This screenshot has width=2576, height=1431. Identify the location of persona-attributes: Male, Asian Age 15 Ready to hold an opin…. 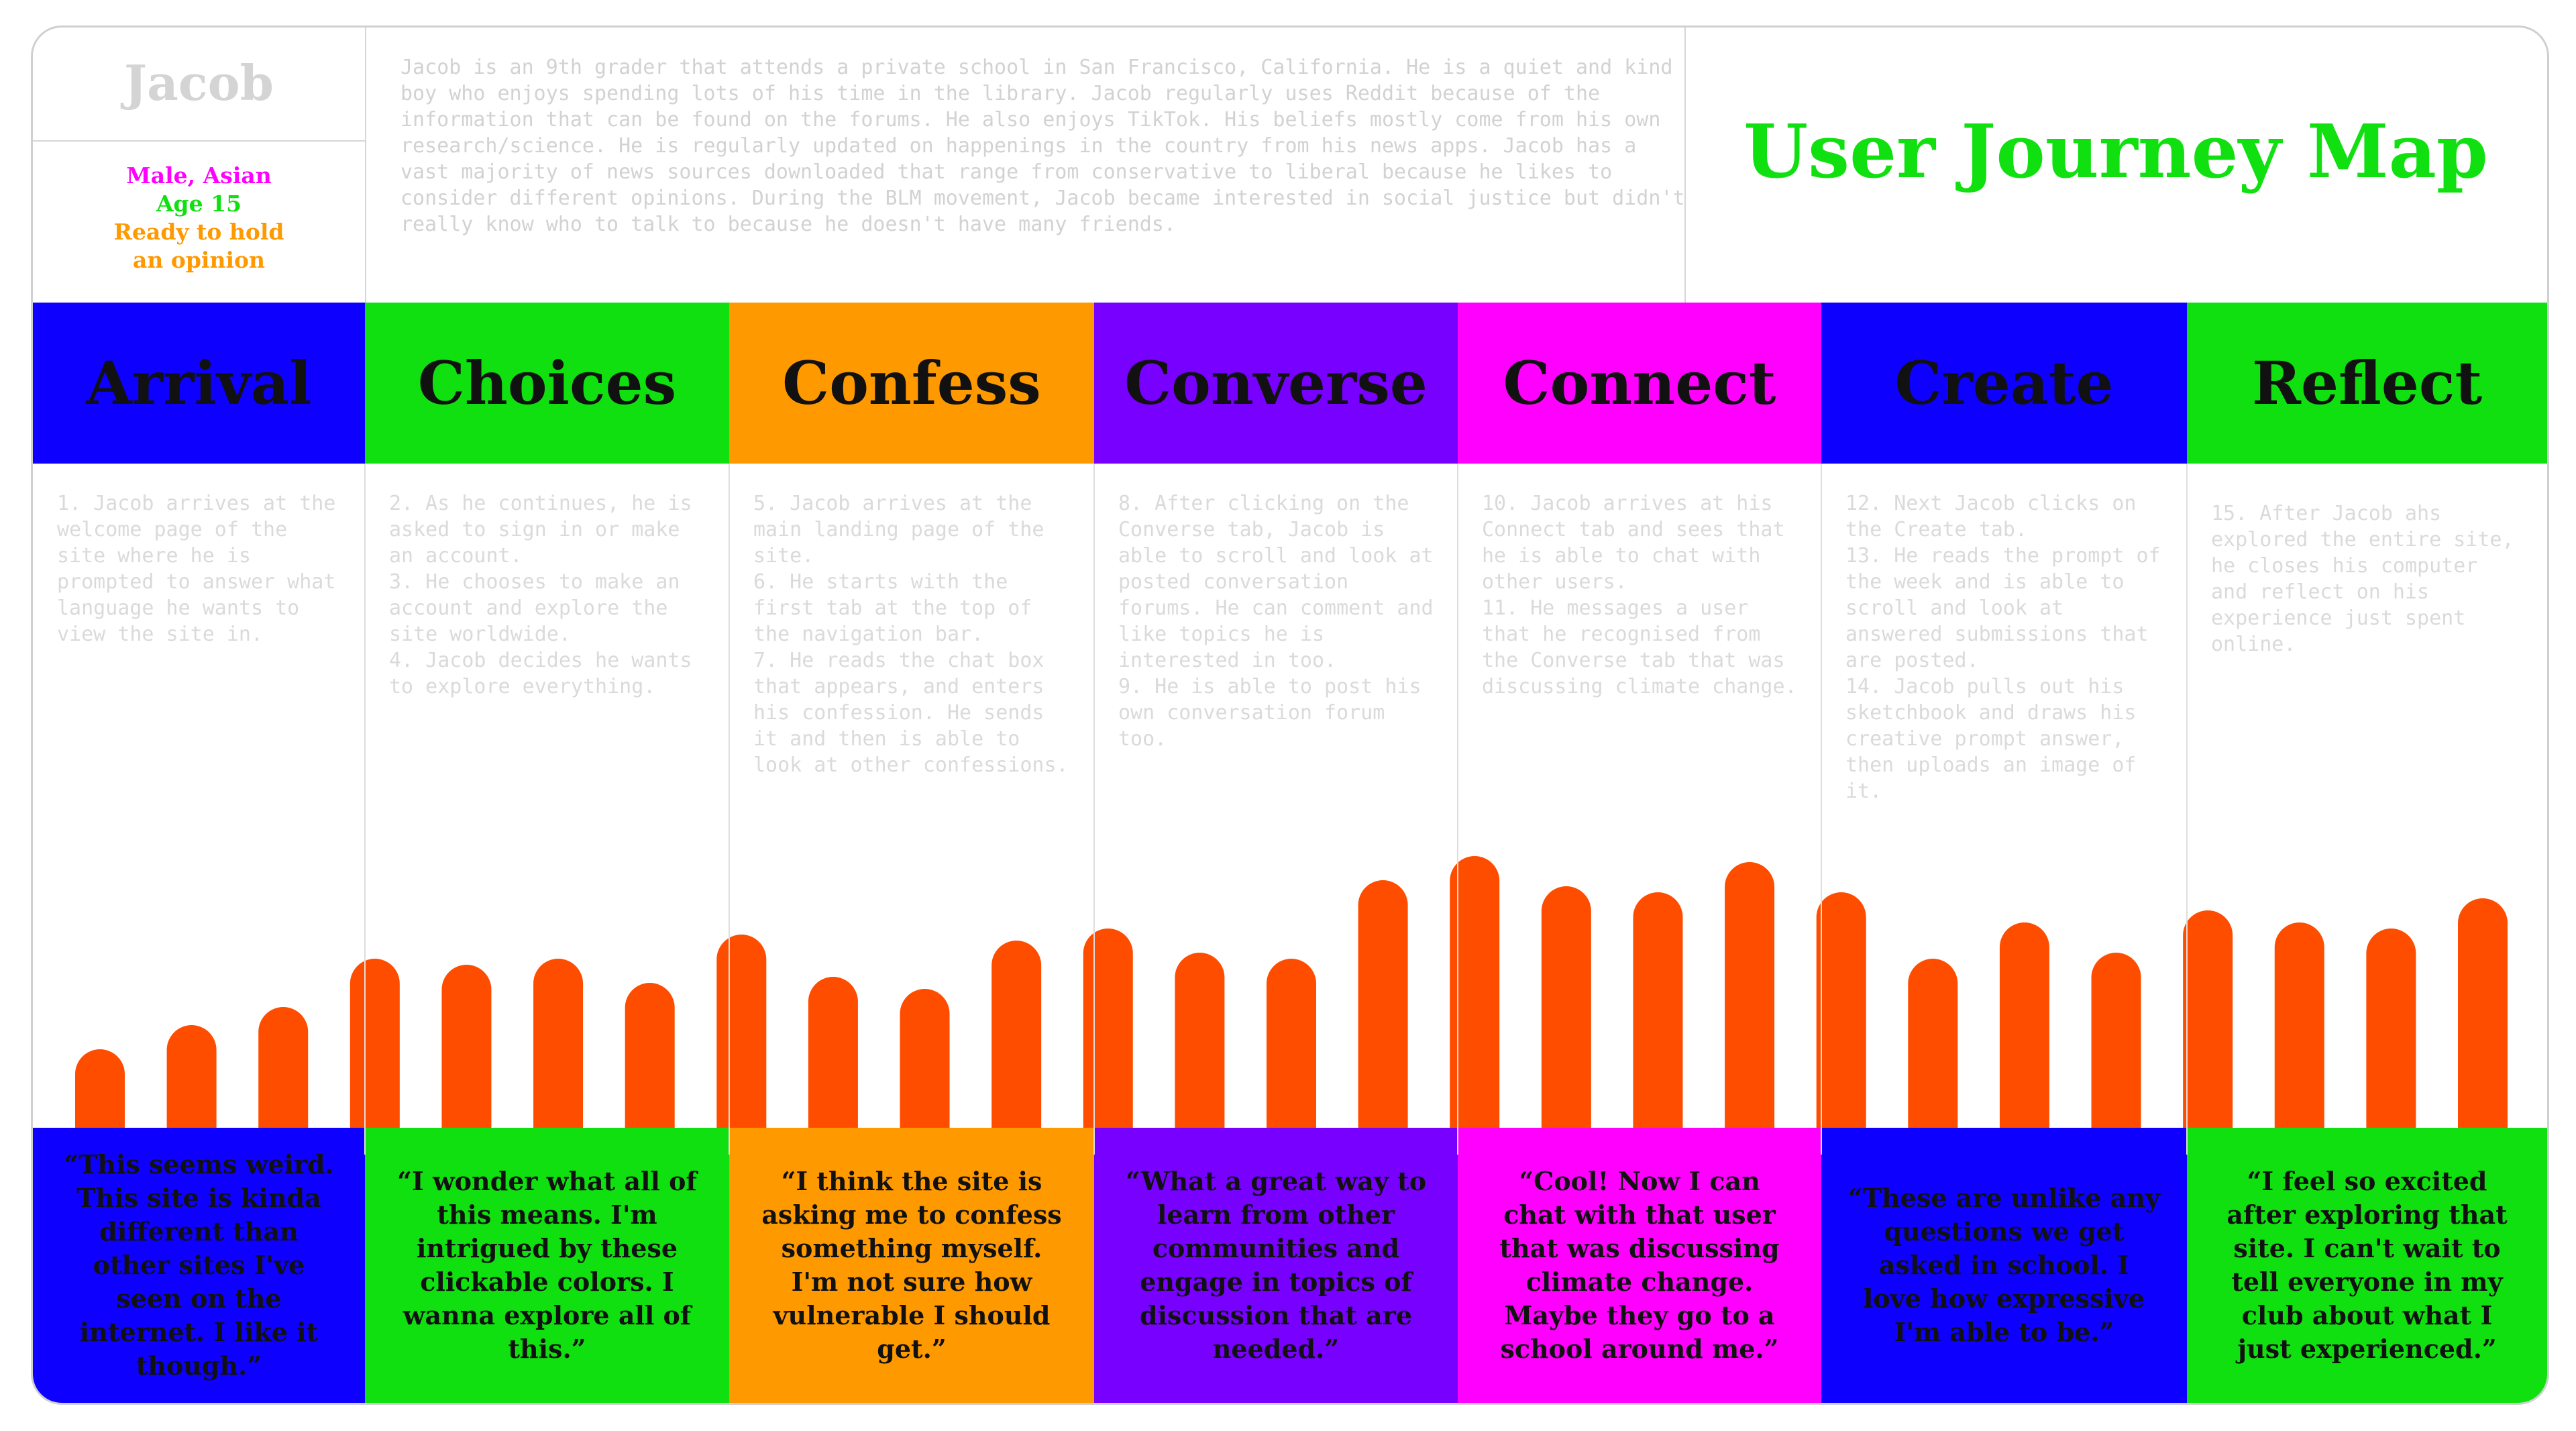
(199, 218).